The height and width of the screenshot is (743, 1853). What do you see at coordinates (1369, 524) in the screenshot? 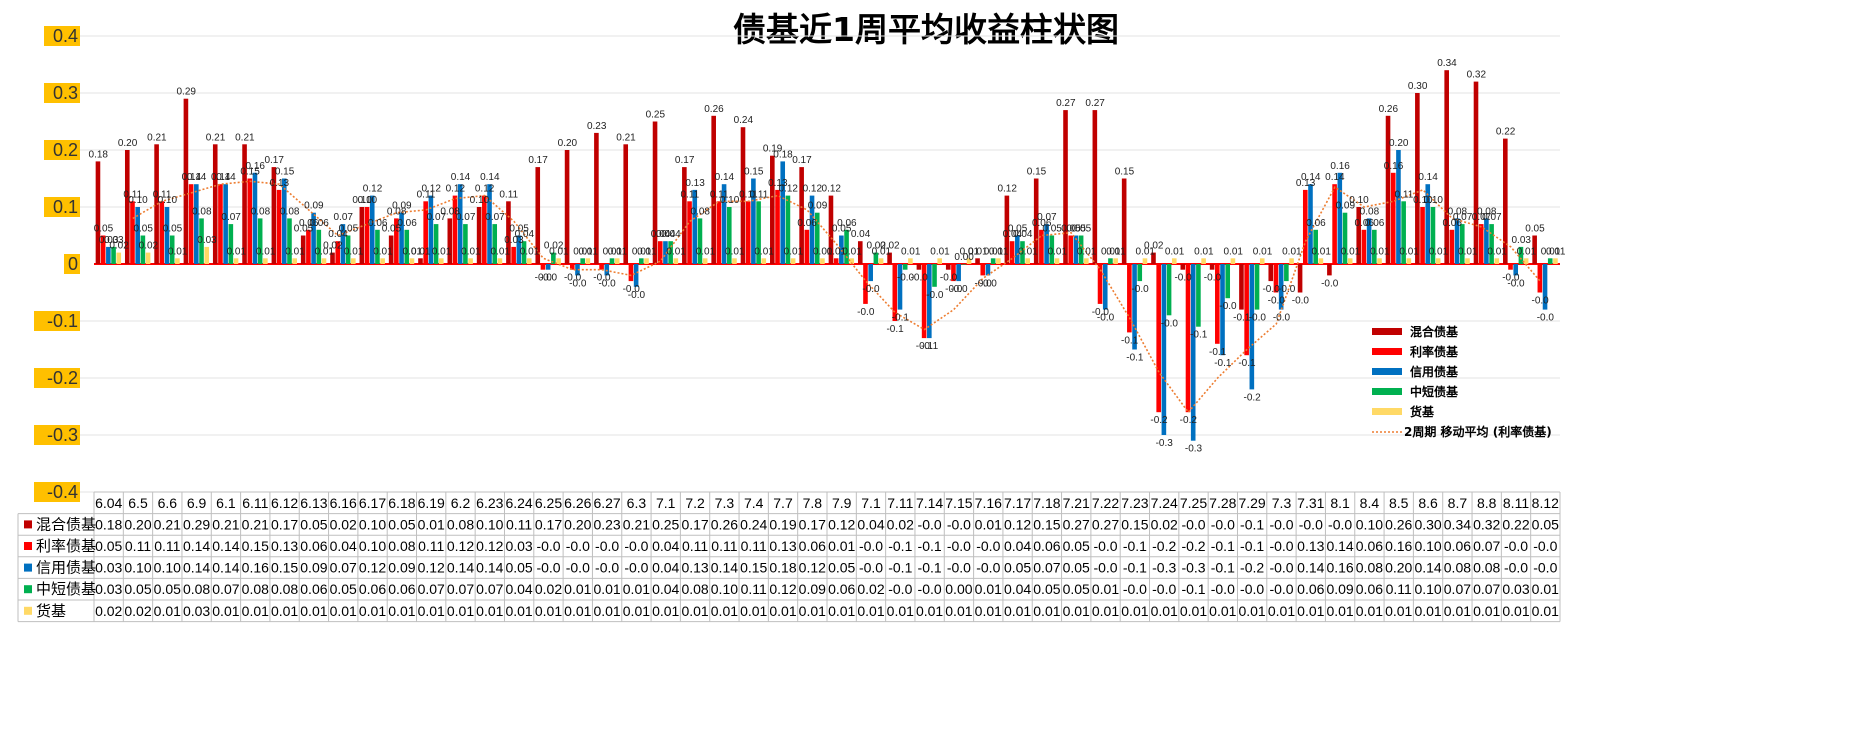
I see `table-cell: 0.10` at bounding box center [1369, 524].